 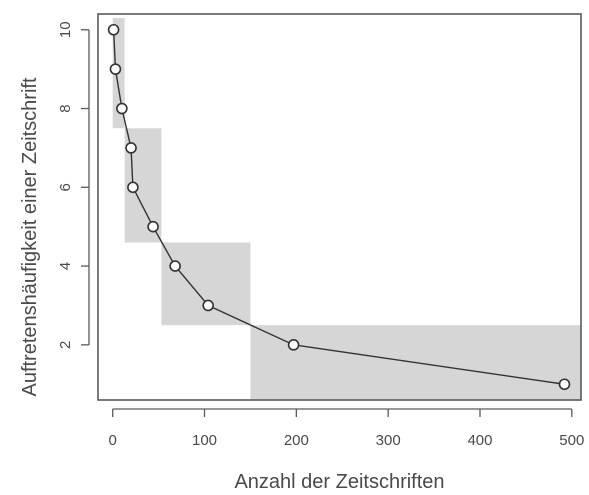 What do you see at coordinates (346, 428) in the screenshot?
I see `x-axis: 0 100 200 300 400 500` at bounding box center [346, 428].